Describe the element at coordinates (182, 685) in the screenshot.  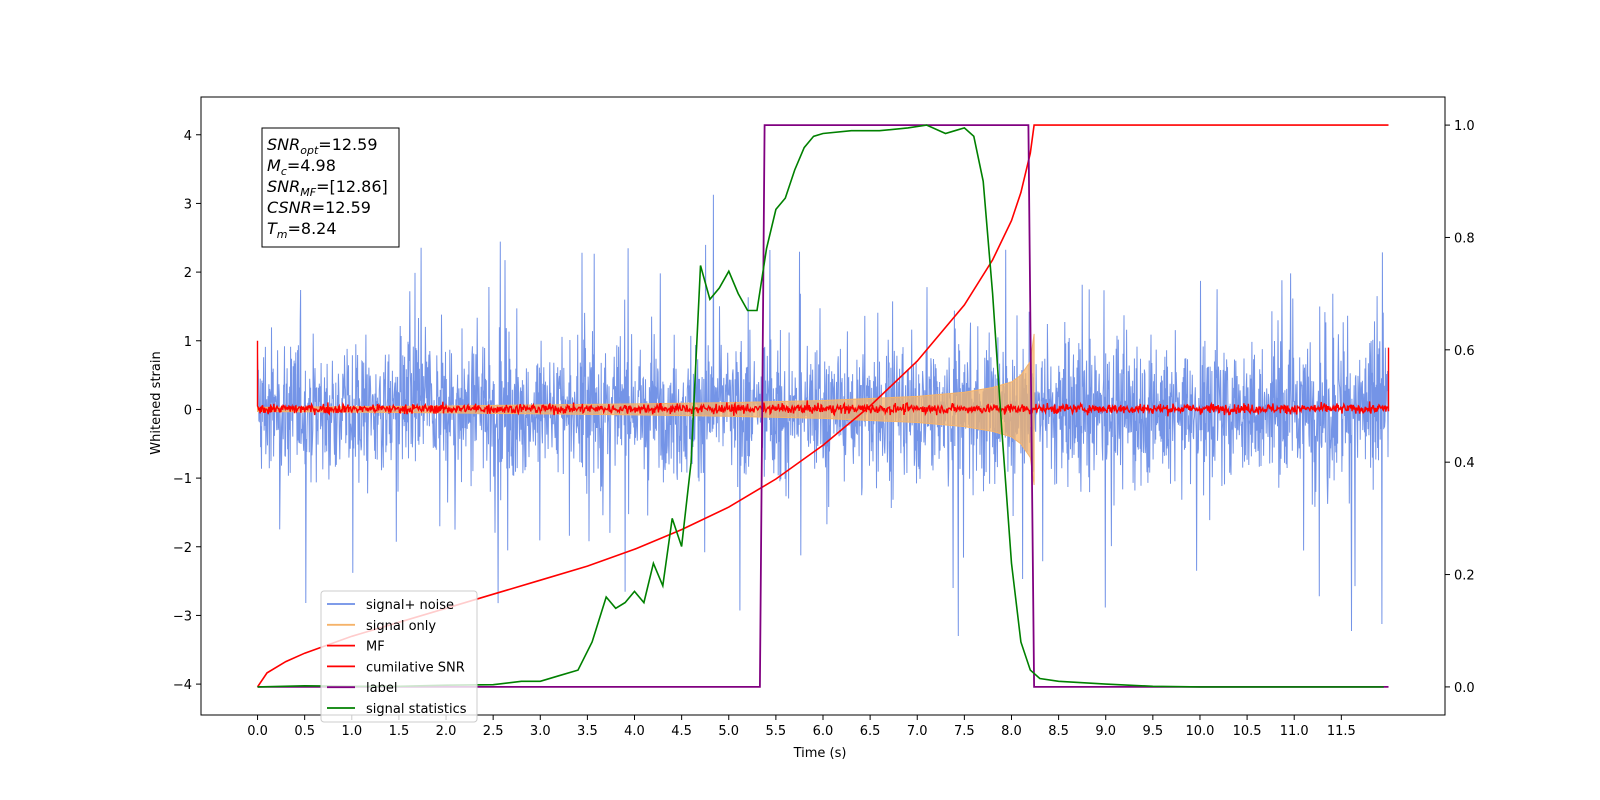
I see `y-tick-label: −4` at that location.